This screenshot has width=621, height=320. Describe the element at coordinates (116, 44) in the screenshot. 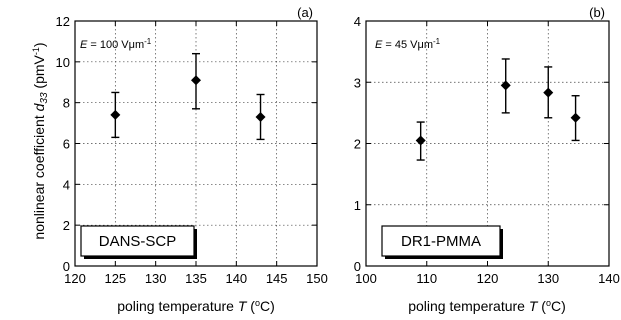

I see `field-annotation: E = 100 Vμm-1` at that location.